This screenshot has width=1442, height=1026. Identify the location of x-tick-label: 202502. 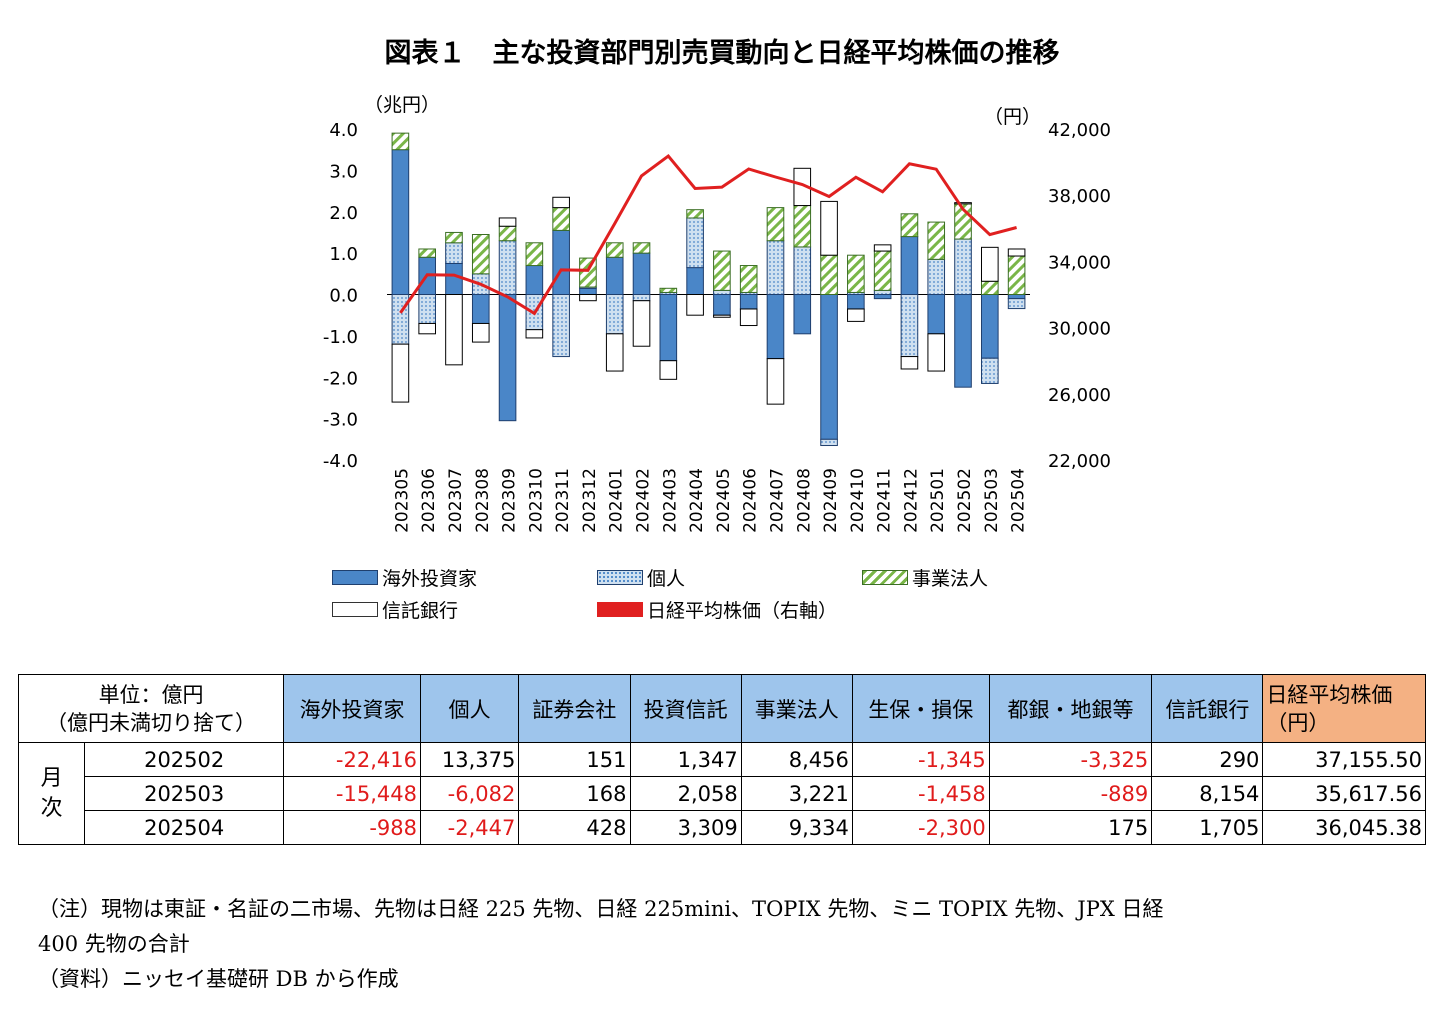
(965, 500).